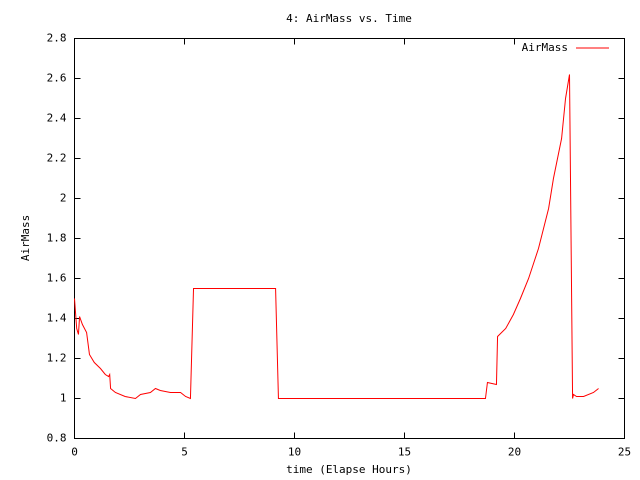  What do you see at coordinates (57, 438) in the screenshot?
I see `y-tick-label: 0.8` at bounding box center [57, 438].